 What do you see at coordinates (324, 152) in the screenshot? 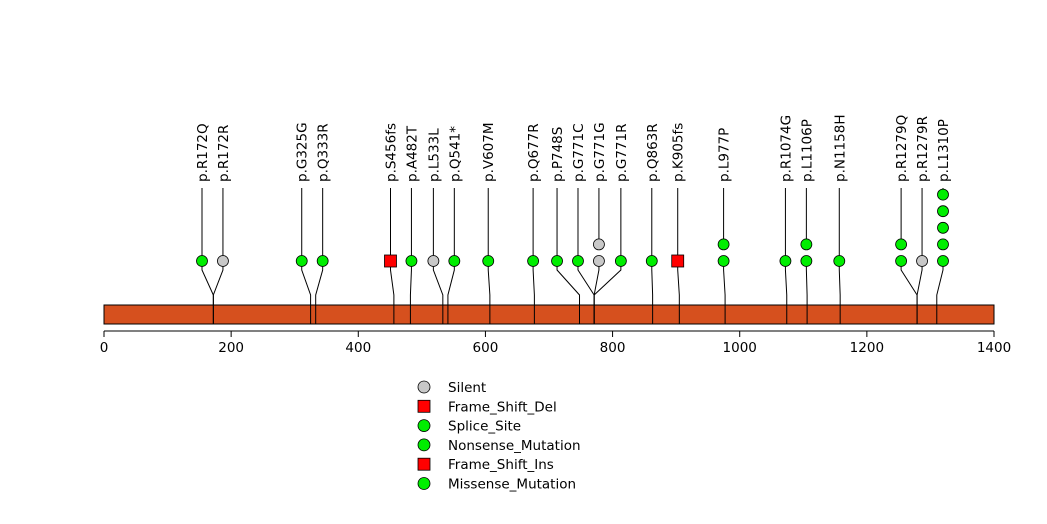
I see `mutation-label: p.Q333R` at bounding box center [324, 152].